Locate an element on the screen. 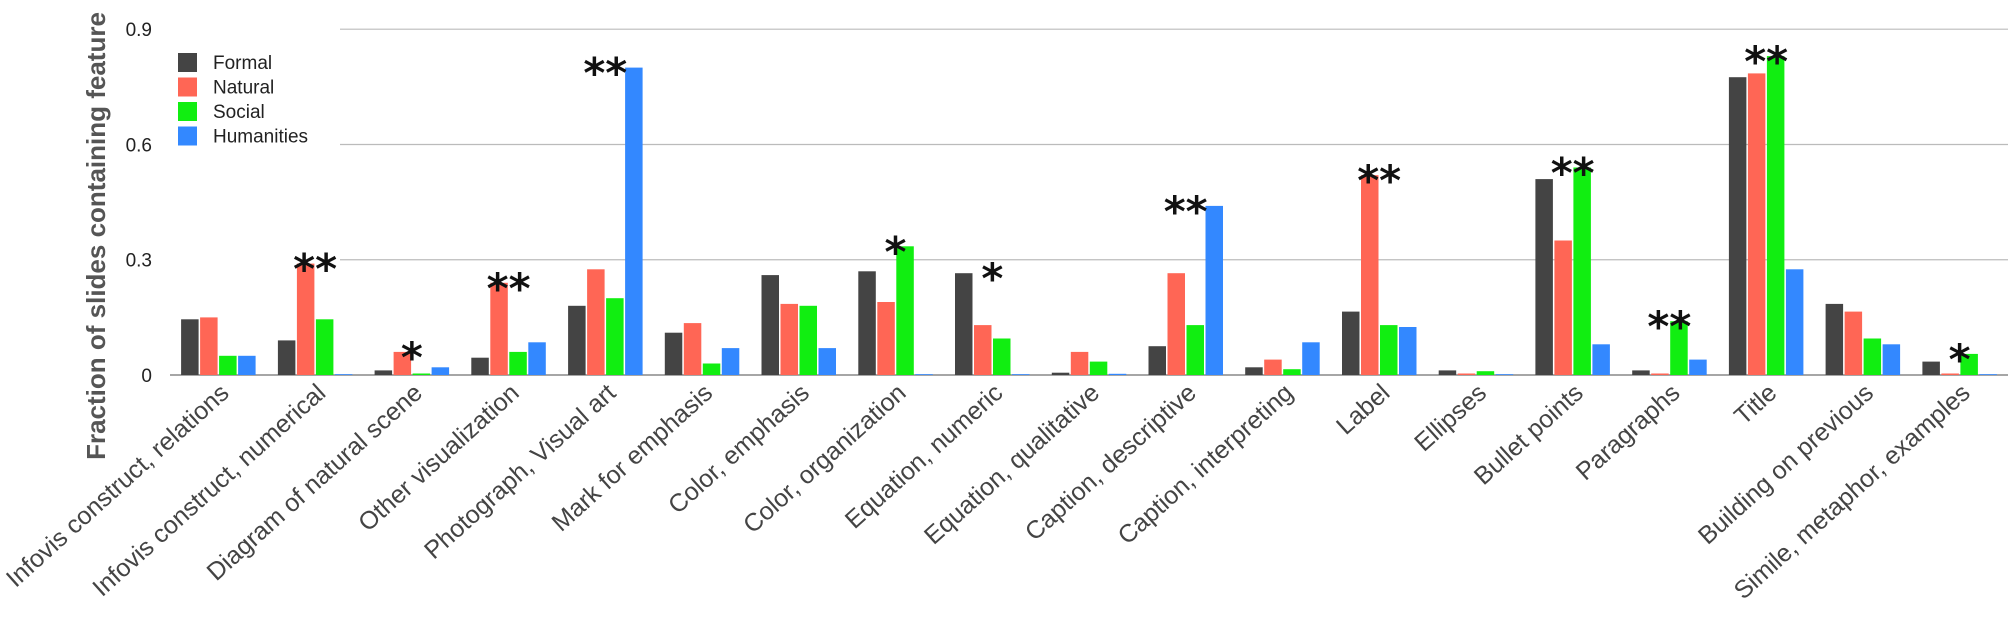 The image size is (2013, 633). legend-label: Humanities is located at coordinates (260, 137).